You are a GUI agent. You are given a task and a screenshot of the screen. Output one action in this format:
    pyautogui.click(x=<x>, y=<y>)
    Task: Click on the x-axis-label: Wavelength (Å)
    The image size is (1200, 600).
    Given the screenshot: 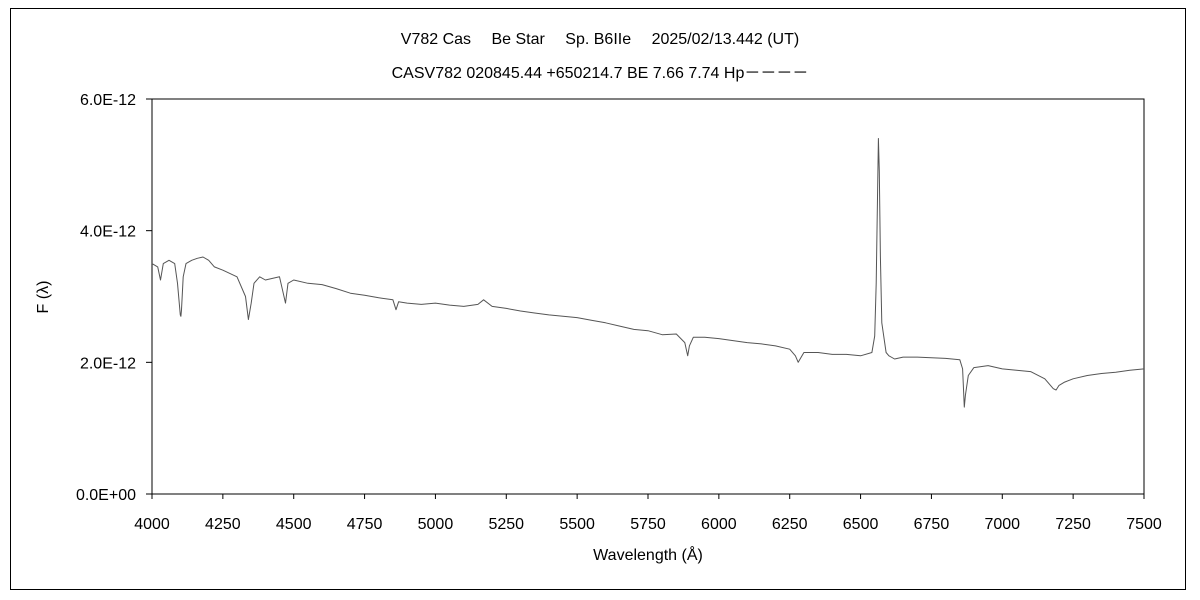 What is the action you would take?
    pyautogui.click(x=648, y=554)
    